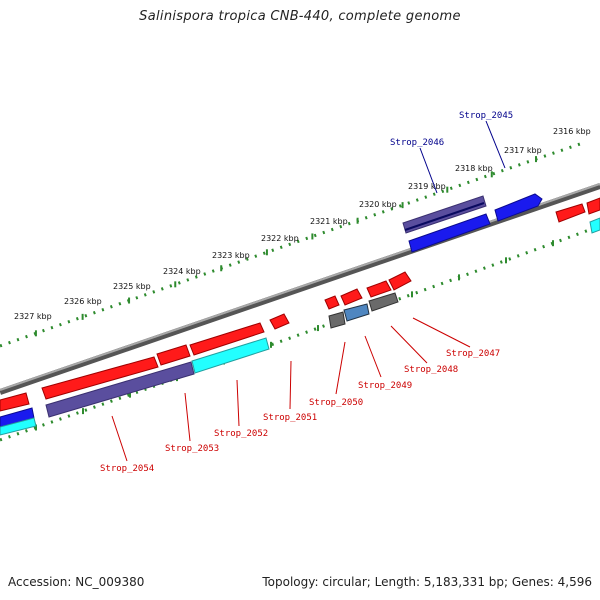 The height and width of the screenshot is (600, 600). Describe the element at coordinates (572, 131) in the screenshot. I see `ruler-label-2316: 2316 kbp` at that location.